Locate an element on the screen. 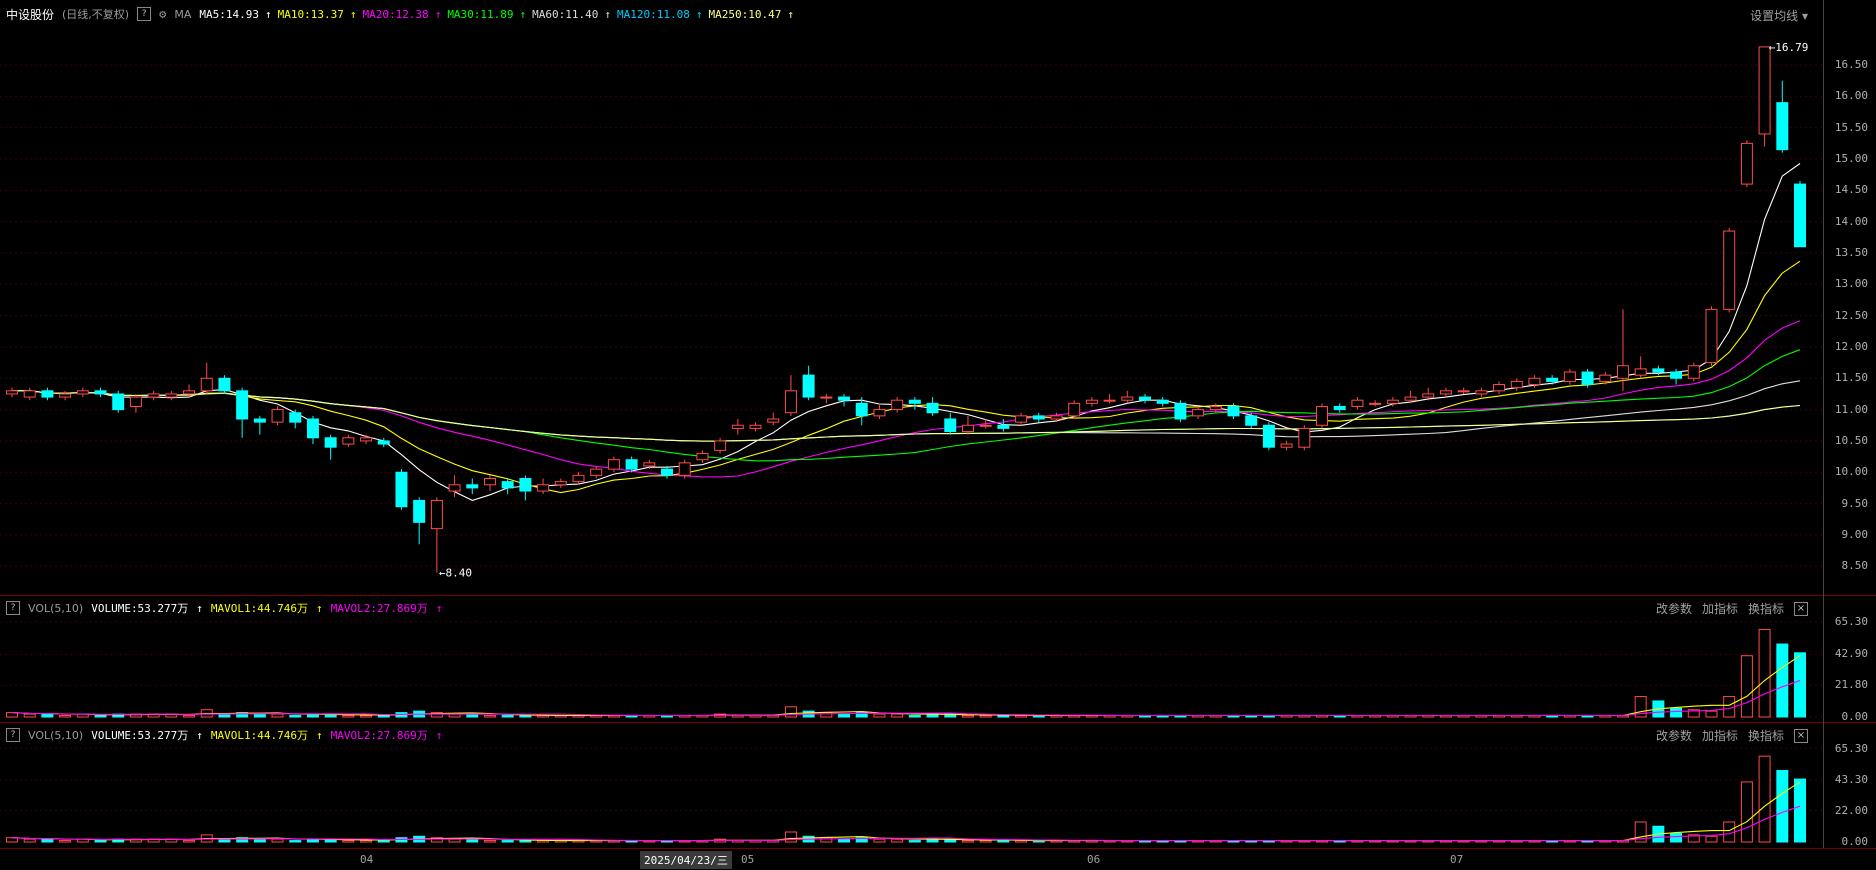 The width and height of the screenshot is (1876, 870). edit-params-button: 改参数 is located at coordinates (1673, 609).